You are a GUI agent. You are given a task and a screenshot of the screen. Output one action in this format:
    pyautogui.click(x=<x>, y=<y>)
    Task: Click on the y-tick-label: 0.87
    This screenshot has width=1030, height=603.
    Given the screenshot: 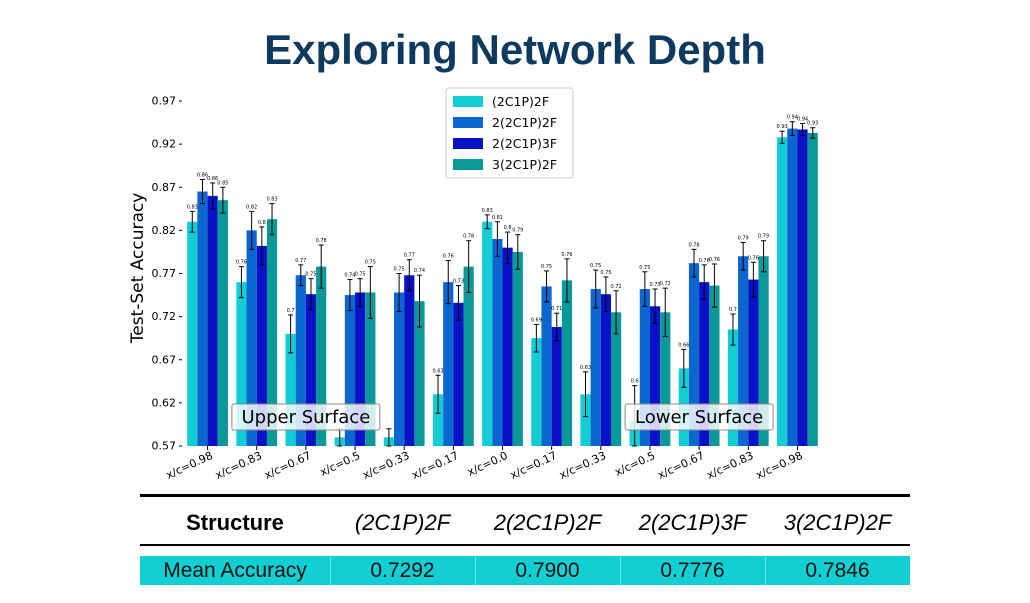 What is the action you would take?
    pyautogui.click(x=164, y=187)
    